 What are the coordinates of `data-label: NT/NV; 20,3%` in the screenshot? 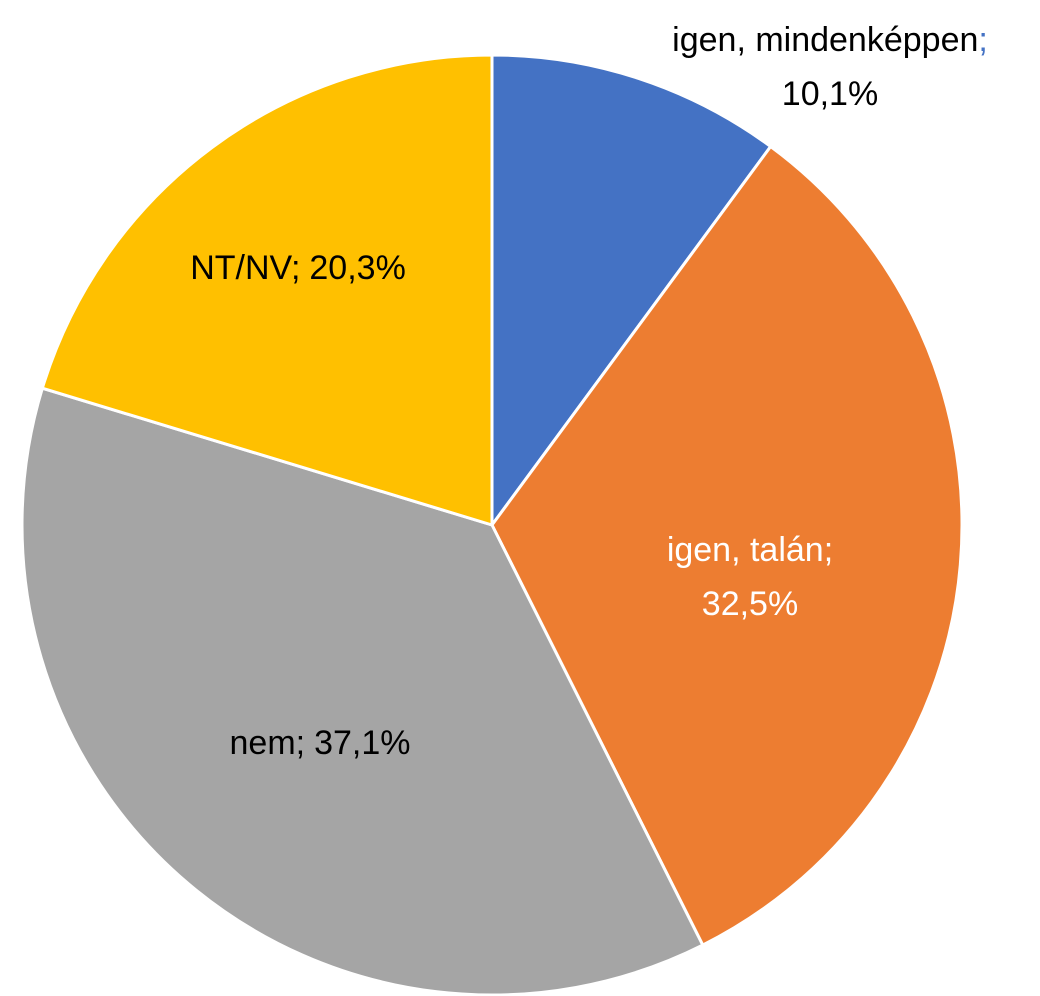 It's located at (298, 268).